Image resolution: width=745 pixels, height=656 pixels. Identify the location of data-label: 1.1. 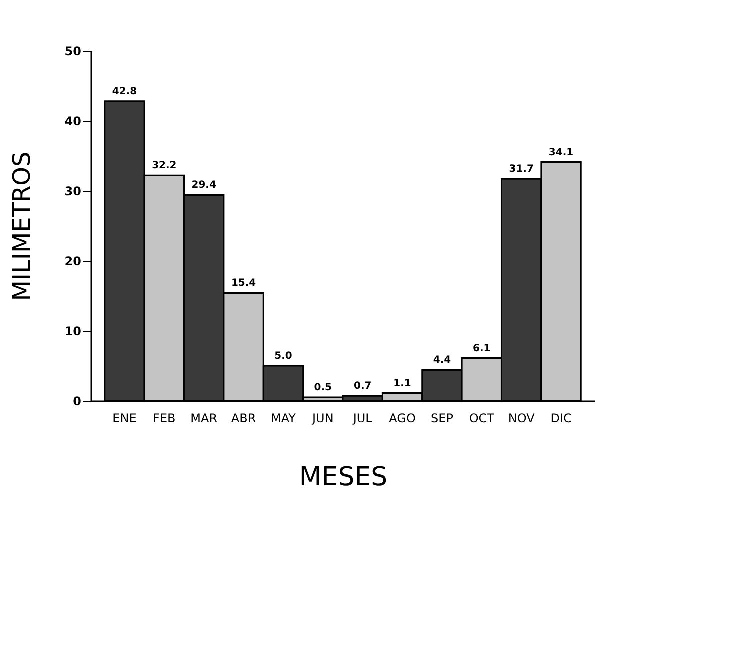
(403, 384).